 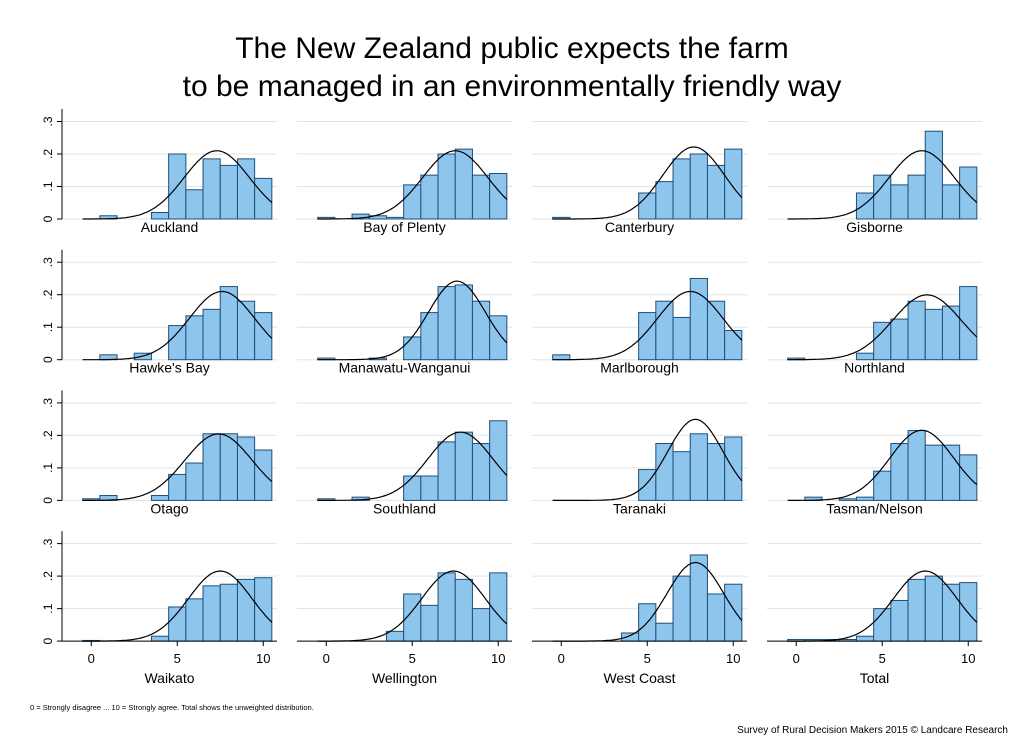 What do you see at coordinates (874, 508) in the screenshot?
I see `panel-label: Tasman/Nelson` at bounding box center [874, 508].